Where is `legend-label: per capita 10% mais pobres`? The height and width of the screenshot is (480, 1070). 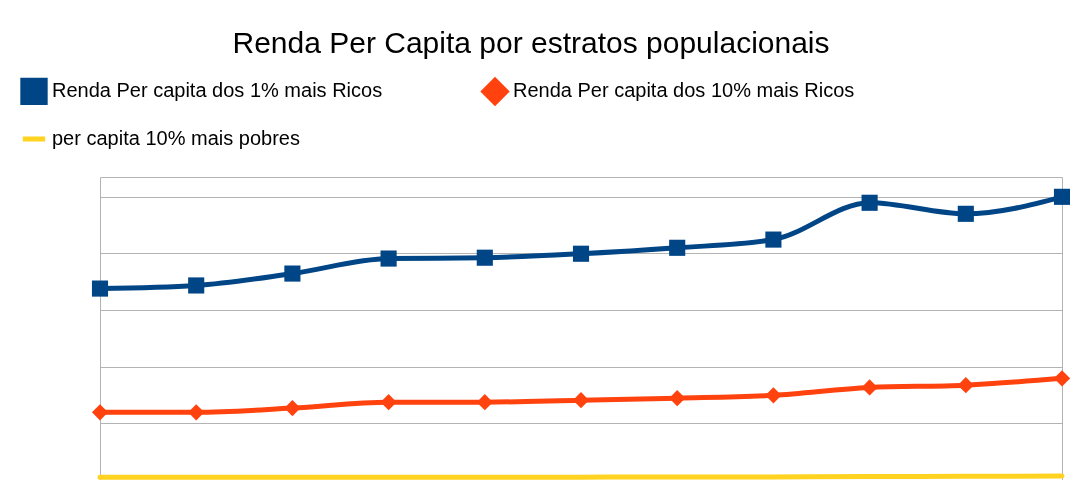
legend-label: per capita 10% mais pobres is located at coordinates (176, 138).